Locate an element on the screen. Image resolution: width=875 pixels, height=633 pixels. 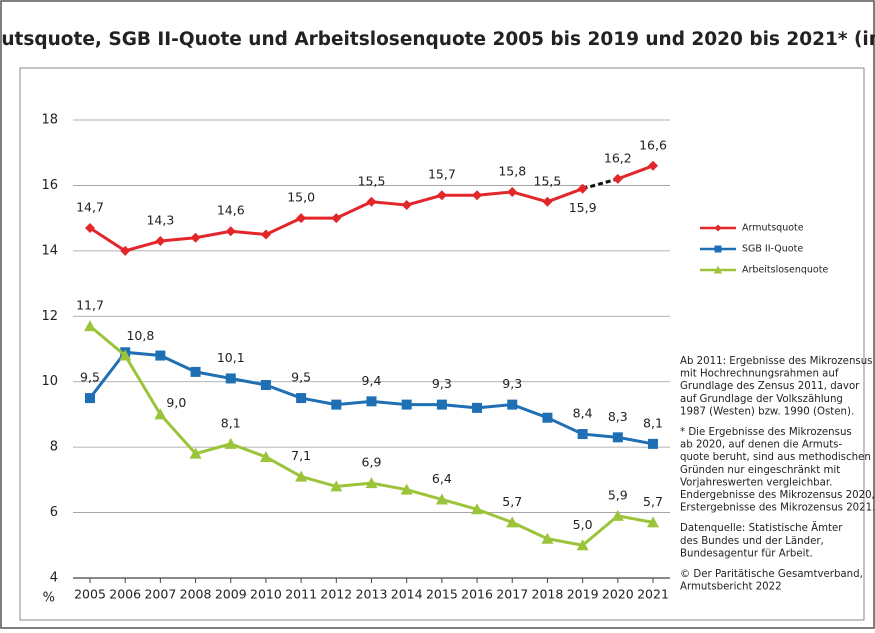
data-label: 9,5 is located at coordinates (301, 377).